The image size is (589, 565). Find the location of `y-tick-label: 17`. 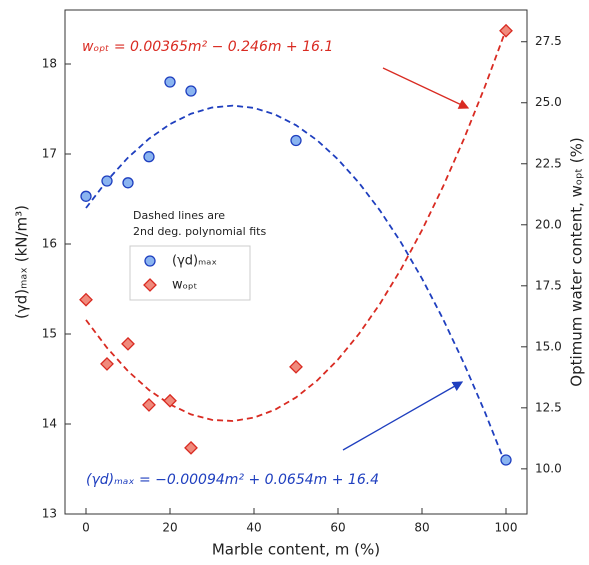

y-tick-label: 17 is located at coordinates (49, 154).